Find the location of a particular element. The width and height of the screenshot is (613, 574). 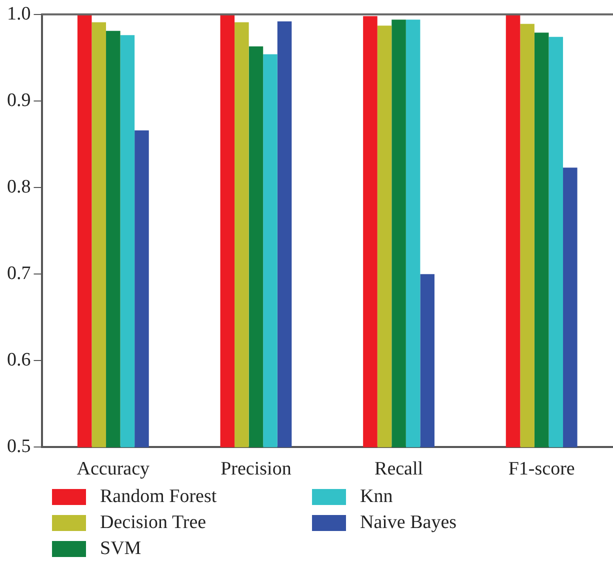

x-tick-label: Recall is located at coordinates (399, 469).